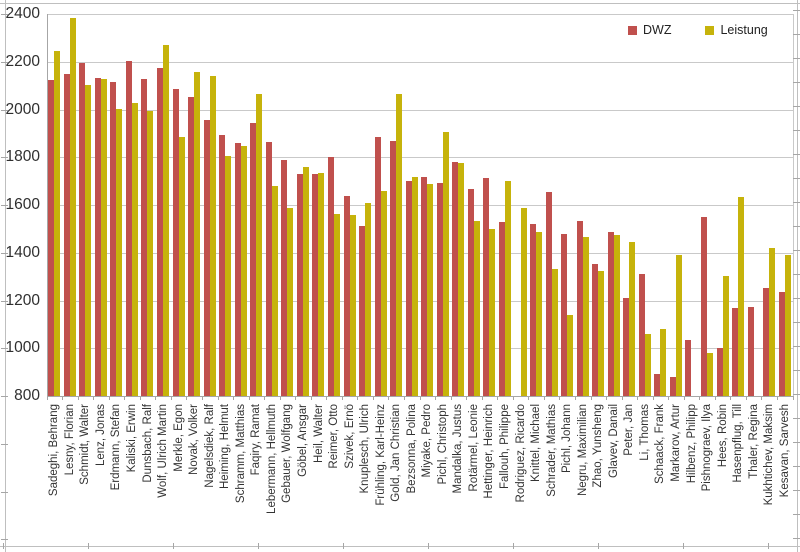  I want to click on dwz-bar-knuplesch, so click(362, 311).